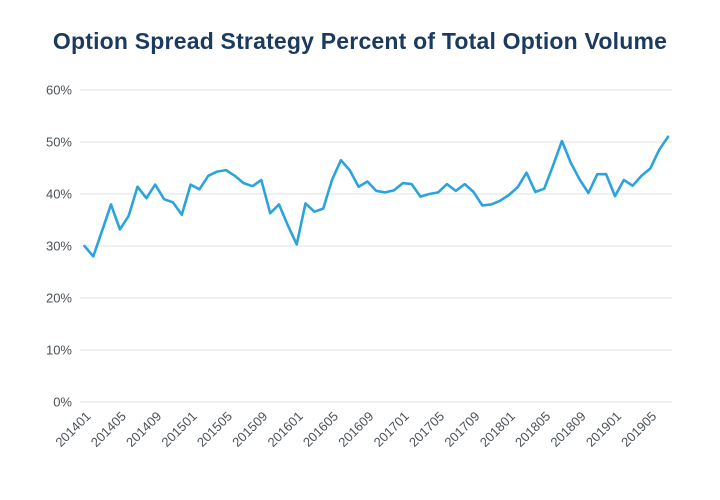 The image size is (720, 500). What do you see at coordinates (532, 429) in the screenshot?
I see `x-axis-tick-label: 201805` at bounding box center [532, 429].